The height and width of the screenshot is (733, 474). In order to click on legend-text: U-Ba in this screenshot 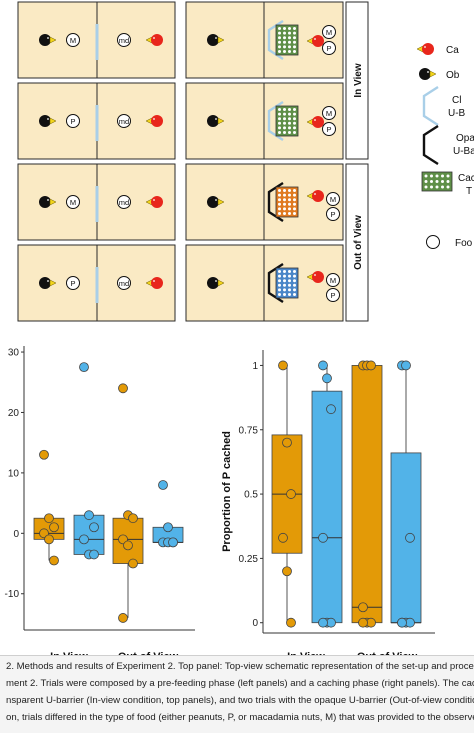, I will do `click(463, 151)`.